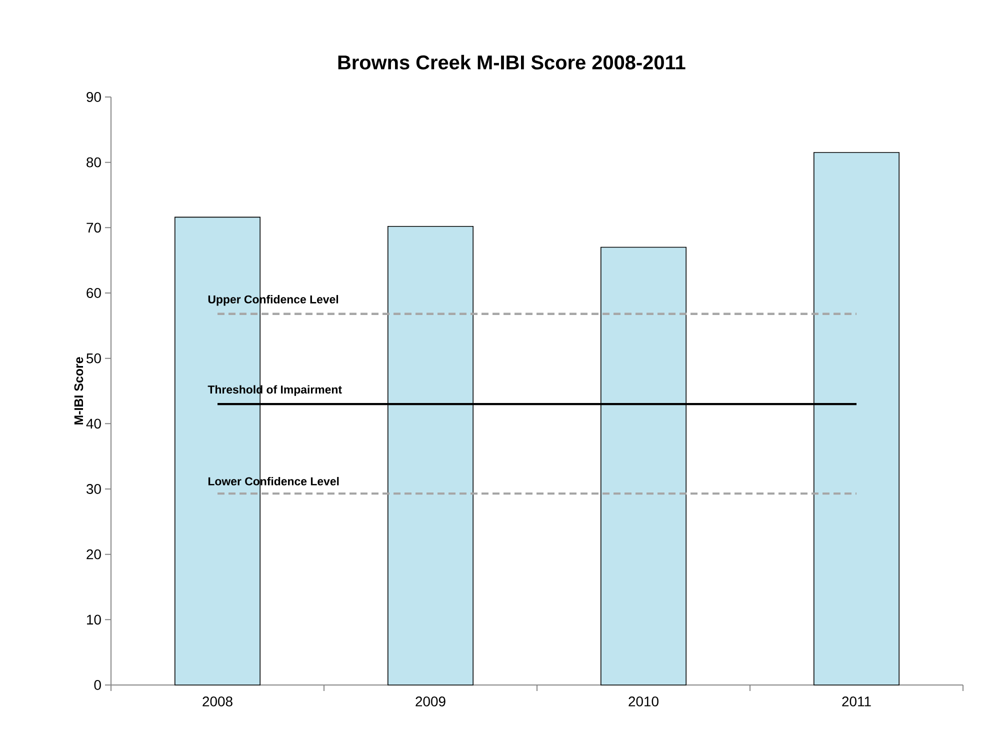 This screenshot has height=738, width=982. I want to click on y-tick-label: 80, so click(93, 162).